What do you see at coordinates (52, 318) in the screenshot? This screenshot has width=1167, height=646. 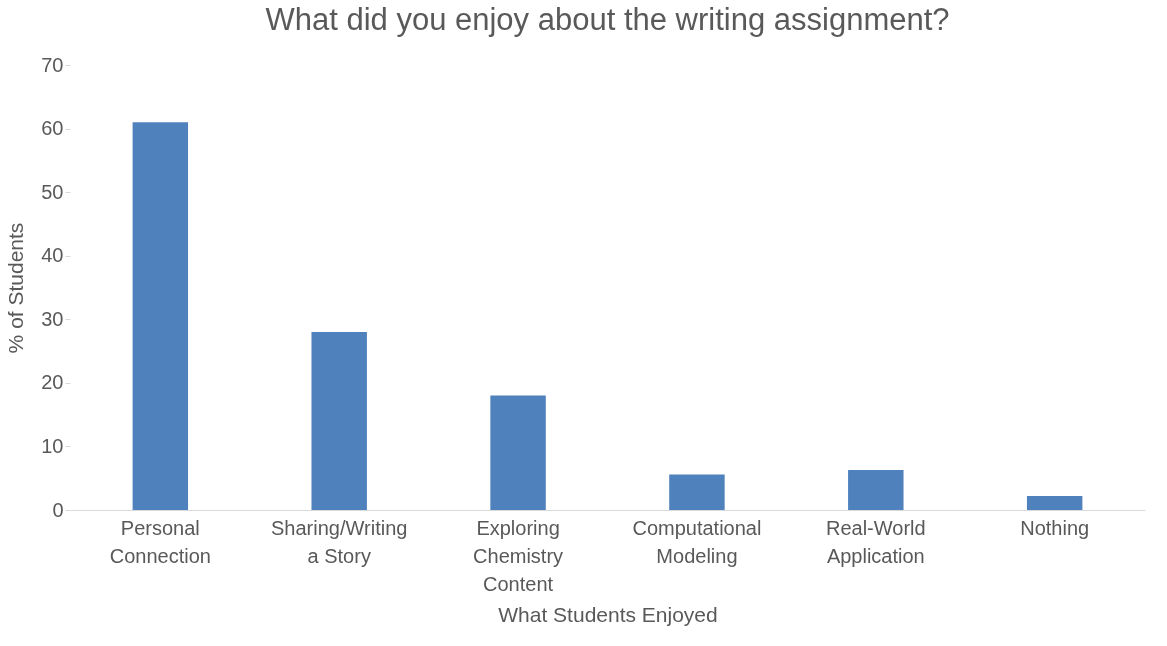 I see `y-tick-label: 30` at bounding box center [52, 318].